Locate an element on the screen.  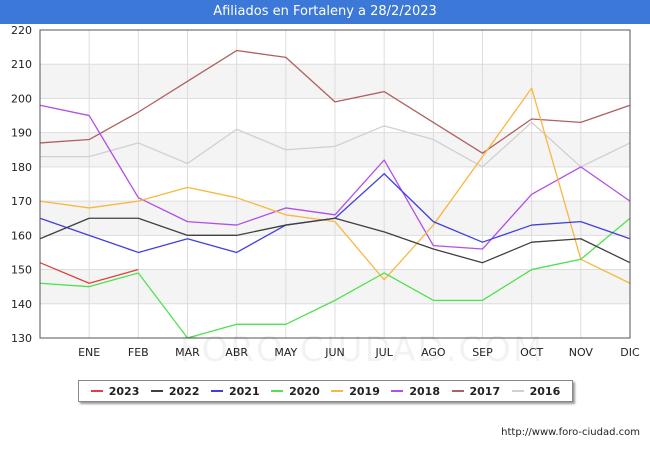
y-tick-label: 130 is located at coordinates (21, 338).